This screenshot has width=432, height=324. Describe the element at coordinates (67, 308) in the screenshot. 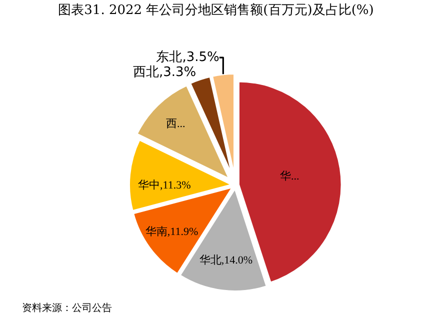

I see `text: 资料来源：公司公告` at that location.